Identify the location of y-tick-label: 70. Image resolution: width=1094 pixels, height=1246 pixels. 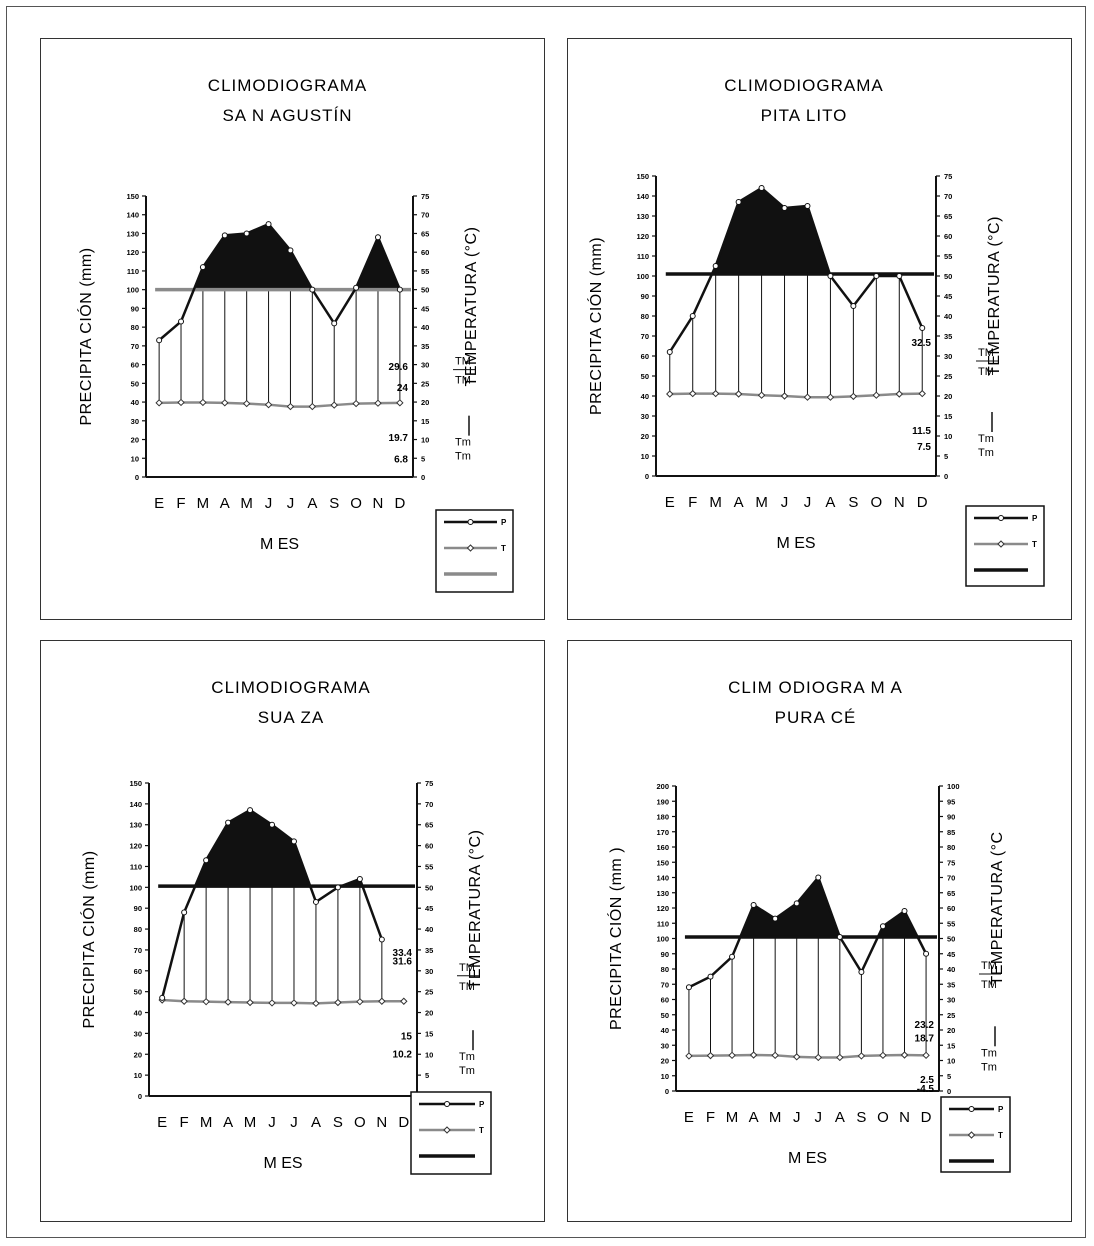
(135, 346).